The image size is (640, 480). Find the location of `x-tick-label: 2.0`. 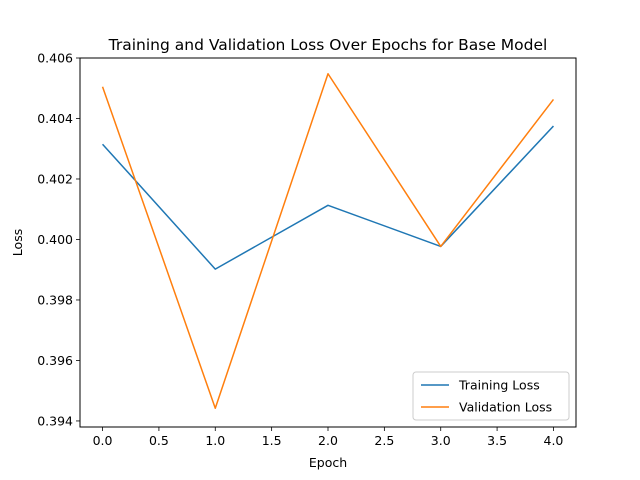

x-tick-label: 2.0 is located at coordinates (328, 440).